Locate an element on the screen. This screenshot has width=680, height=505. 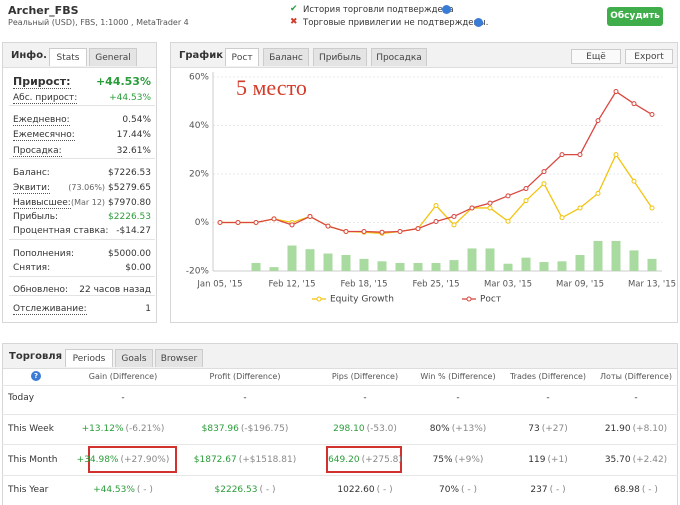
cell-value: 70% is located at coordinates (449, 490).